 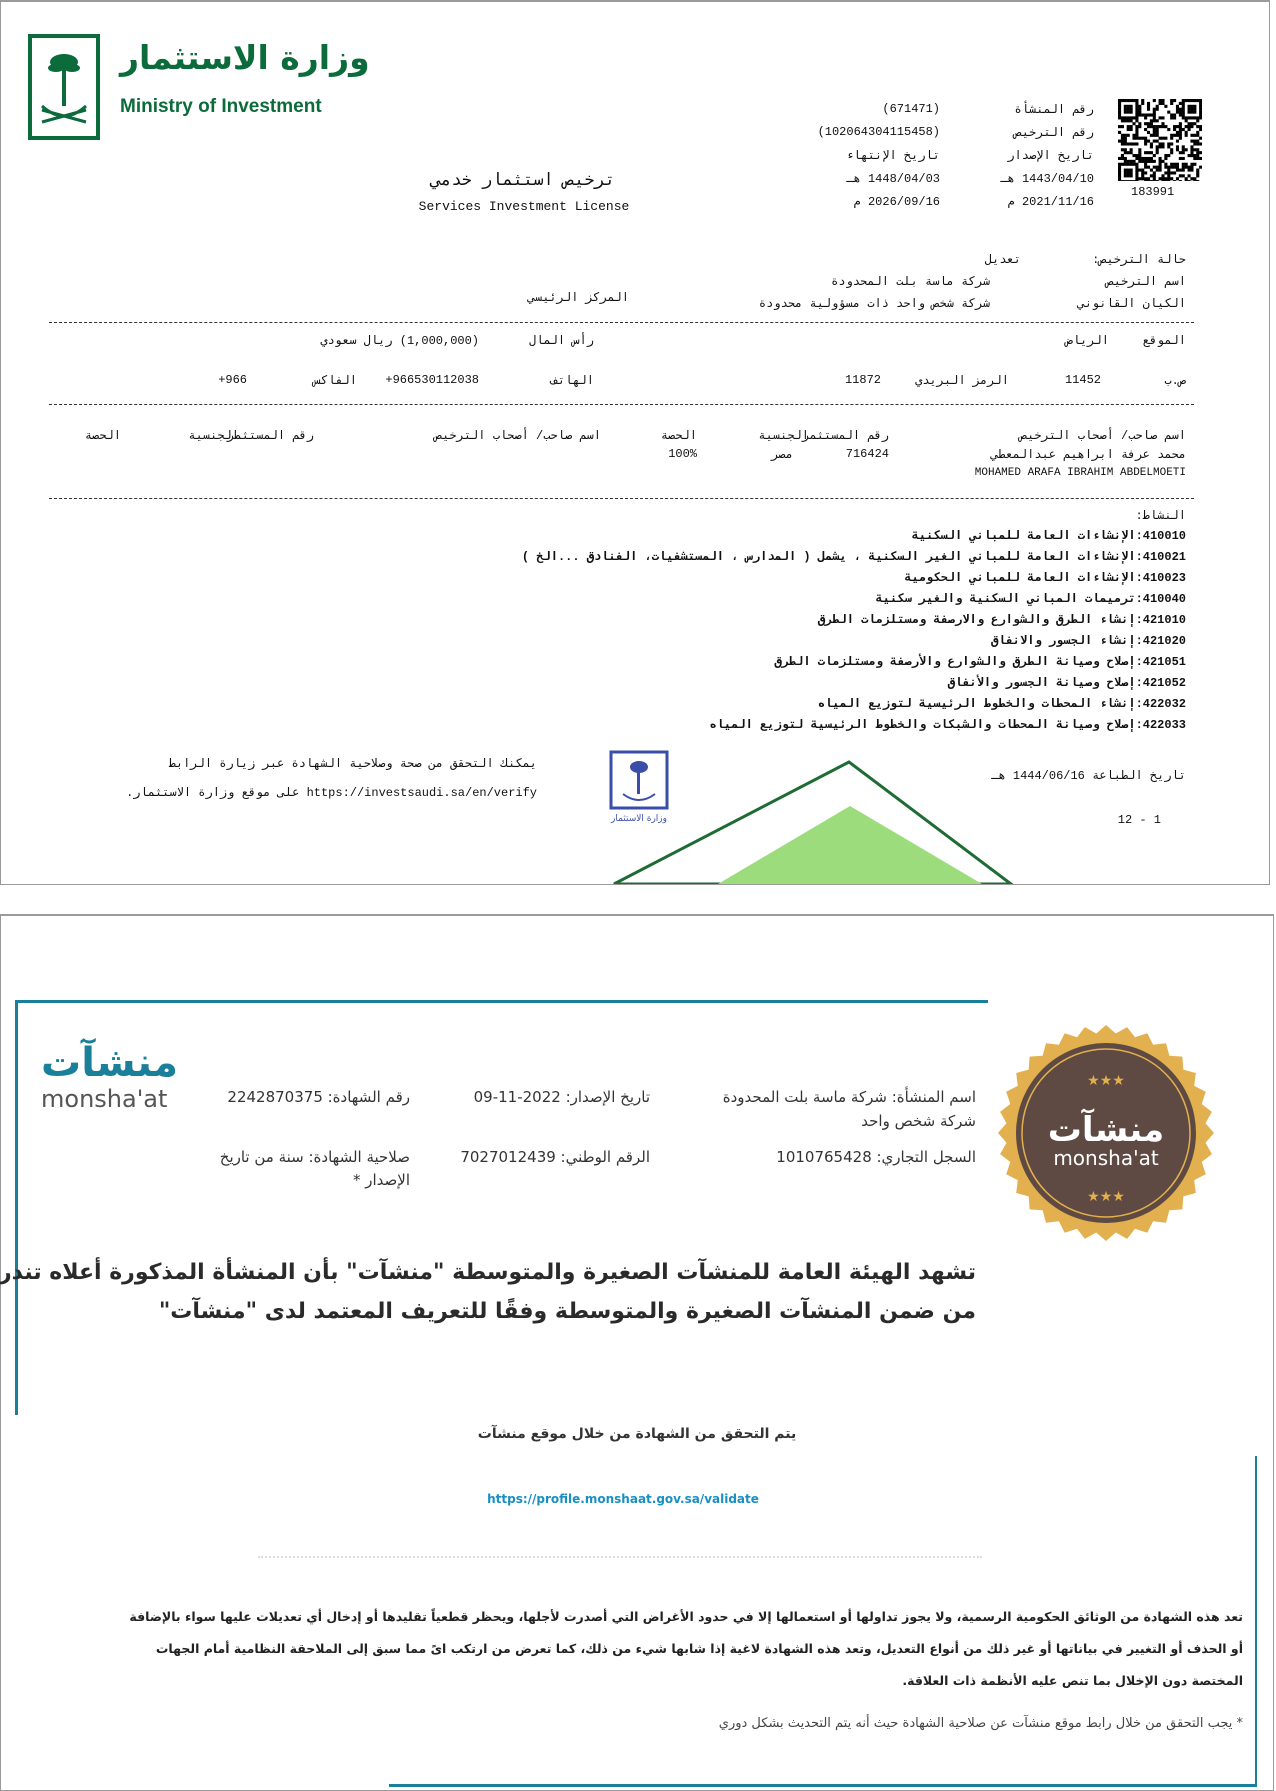 I want to click on monshaat-logo: منشآت monsha'at, so click(x=110, y=1076).